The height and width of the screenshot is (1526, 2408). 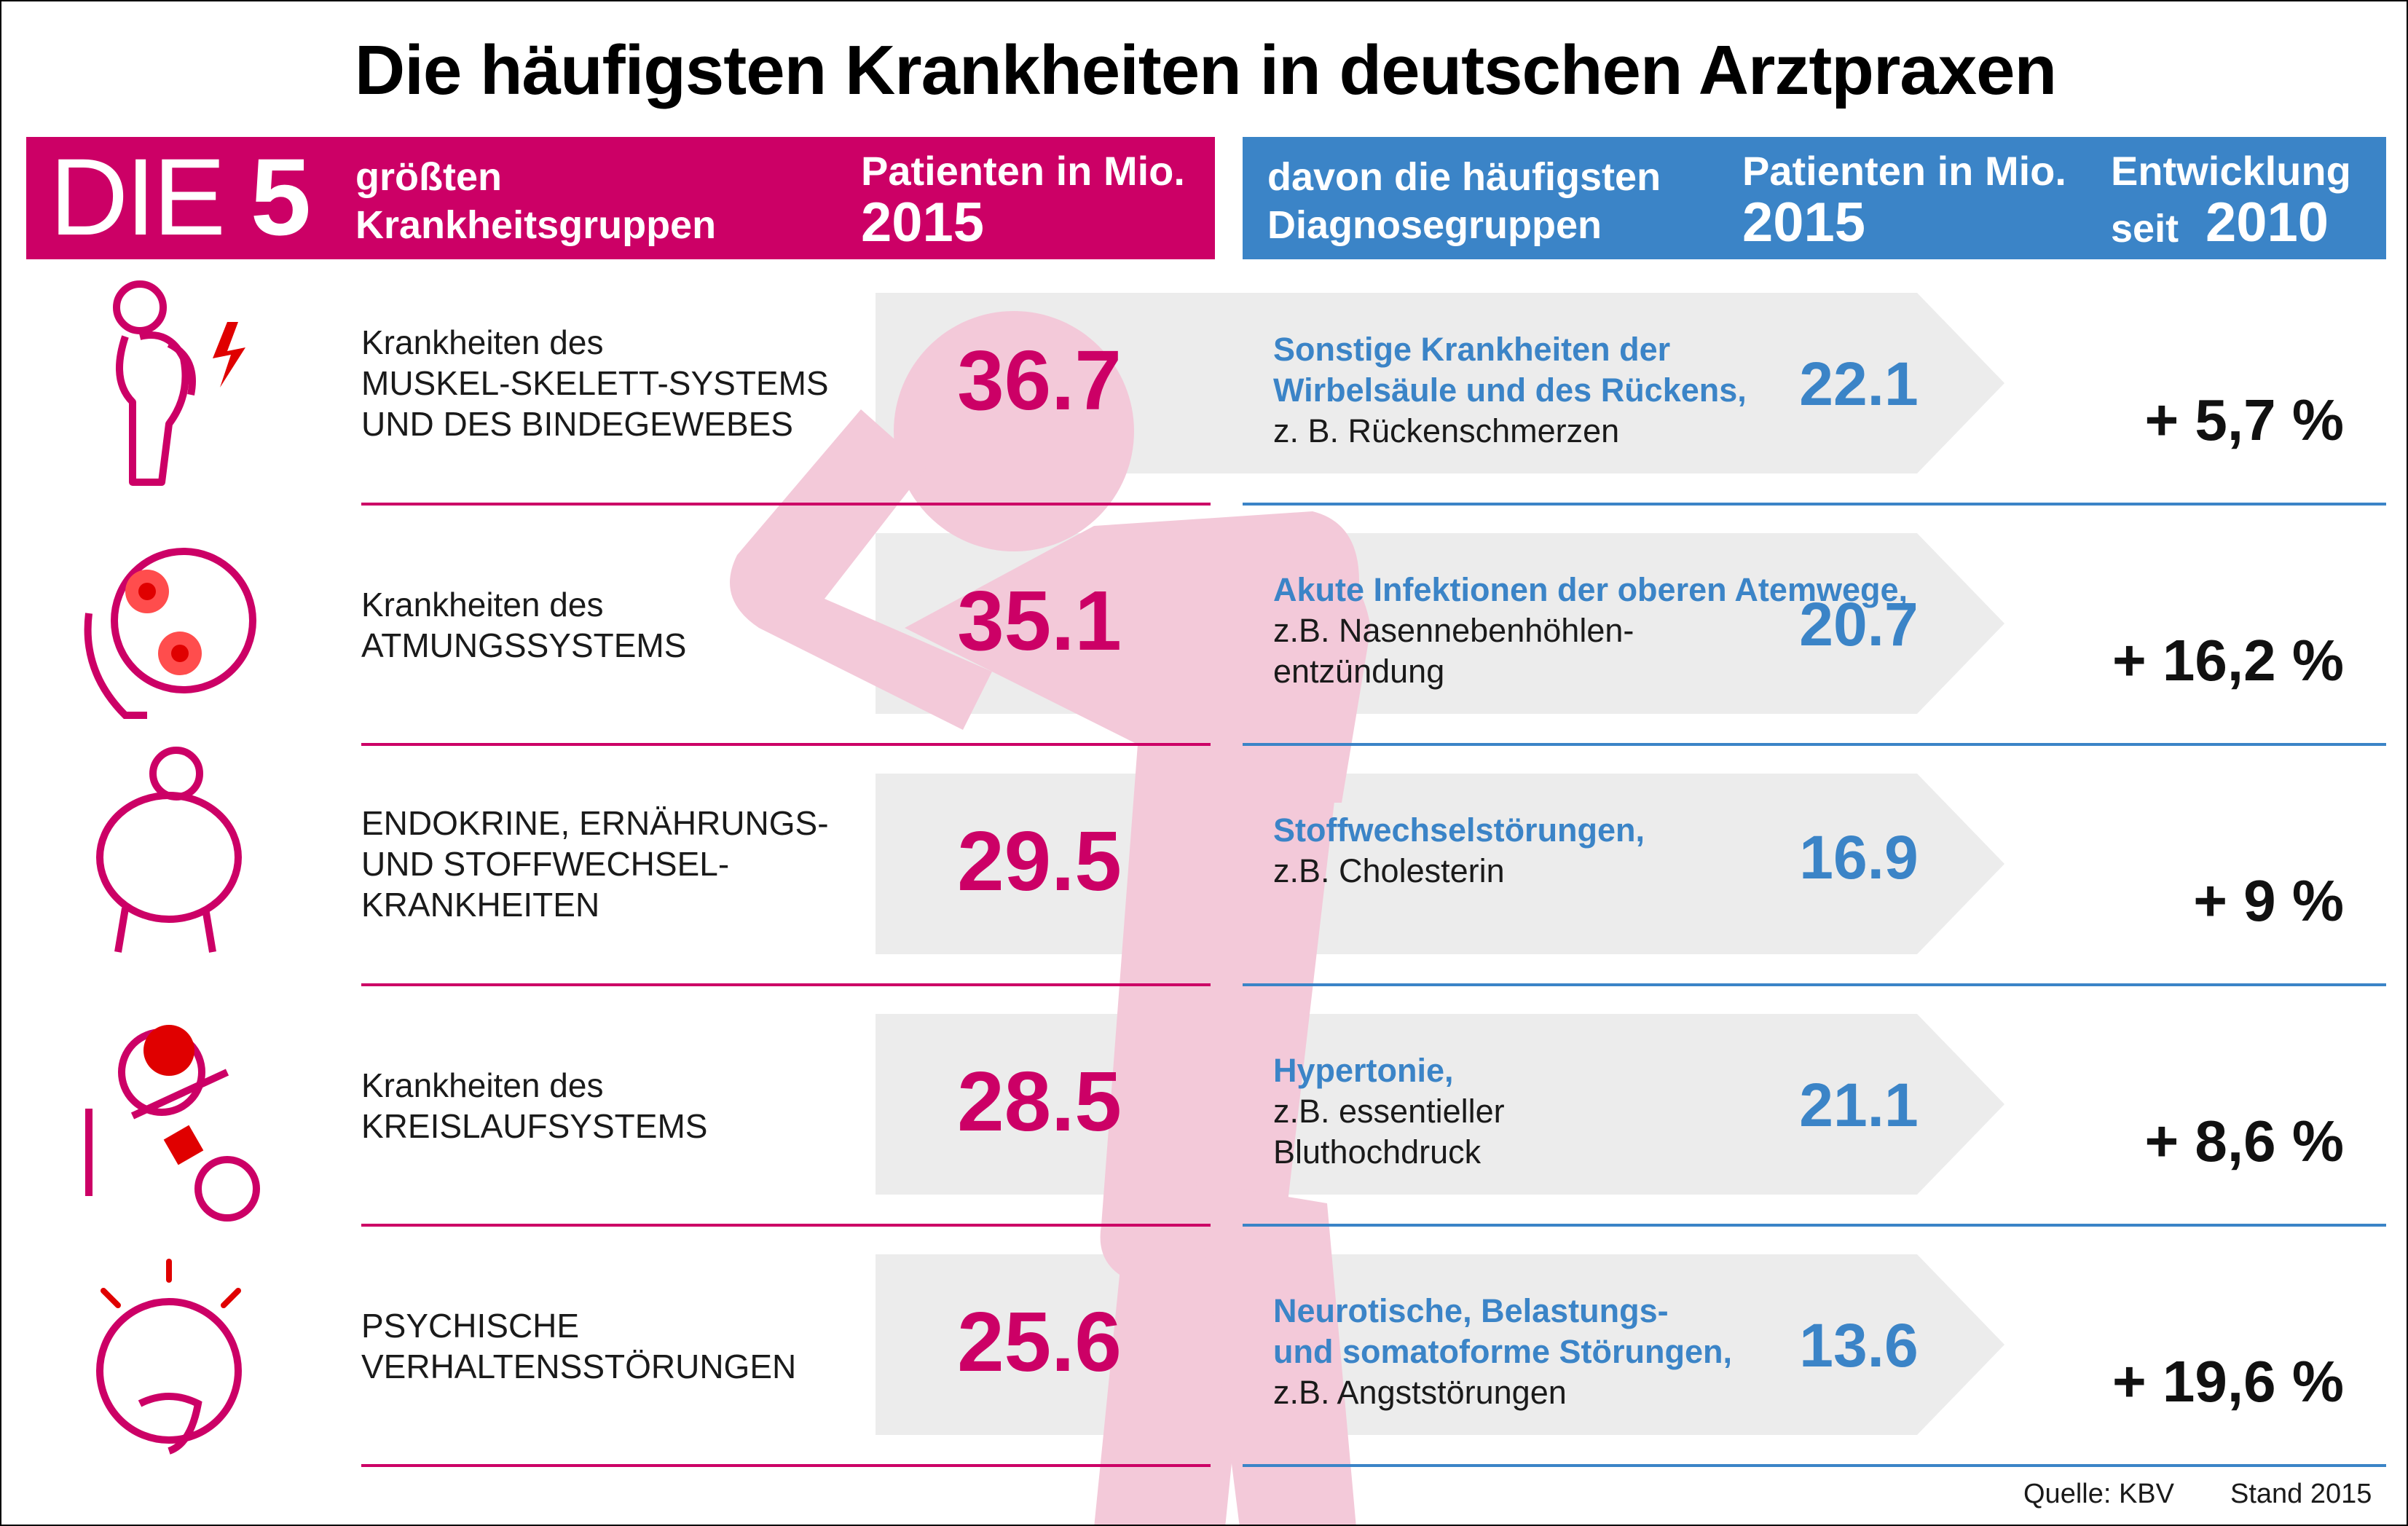 What do you see at coordinates (1420, 1392) in the screenshot?
I see `diagnosis-example-line: z.B. Angststörungen` at bounding box center [1420, 1392].